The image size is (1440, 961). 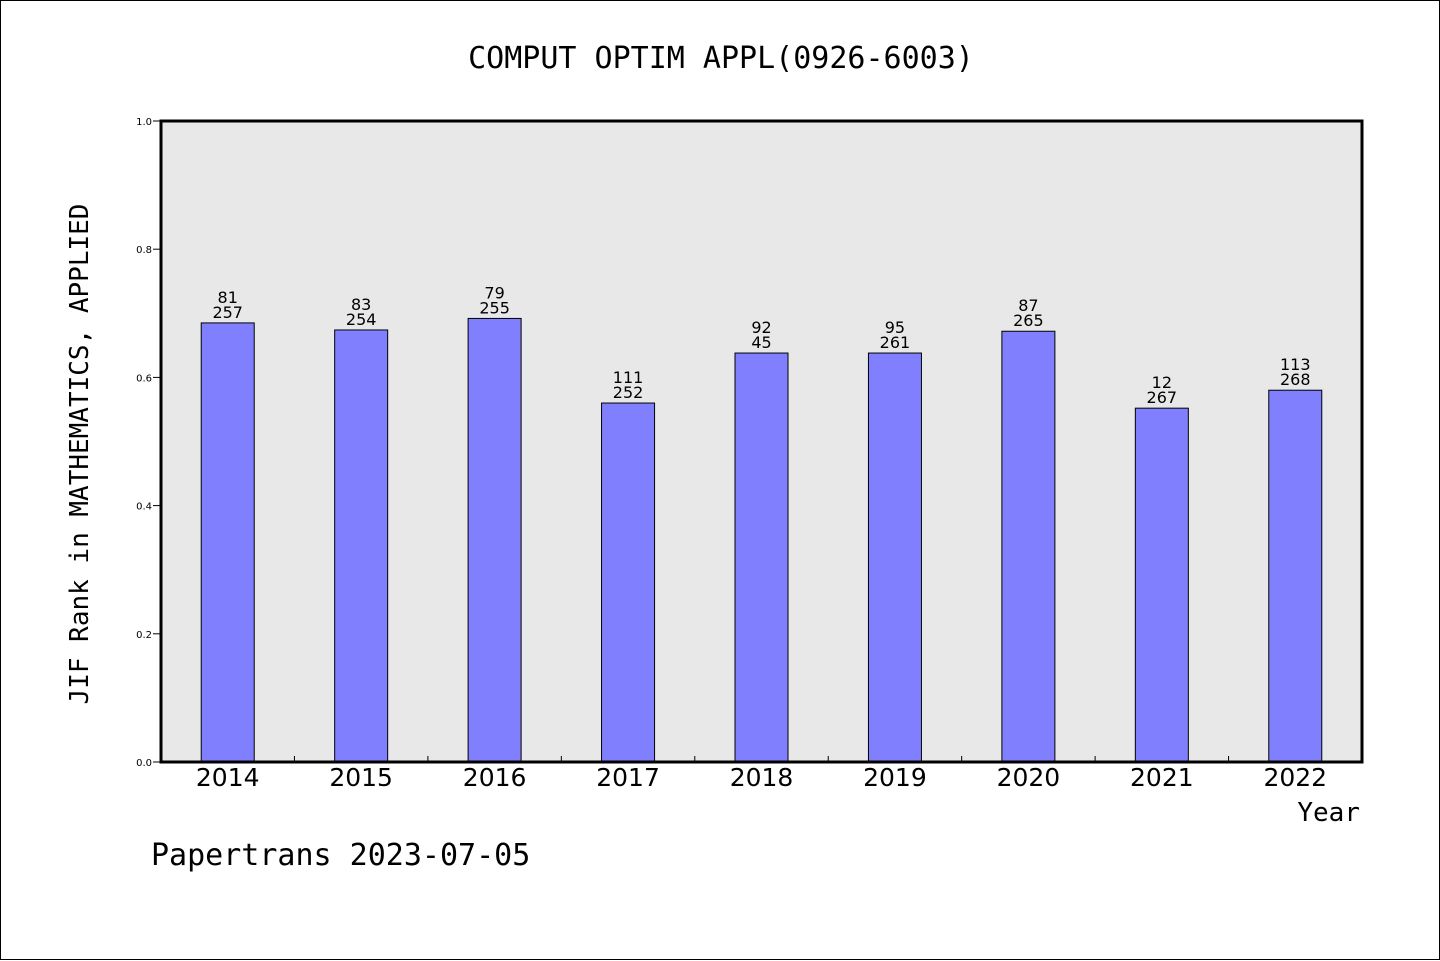 I want to click on y-tick-label: 0.2, so click(x=144, y=635).